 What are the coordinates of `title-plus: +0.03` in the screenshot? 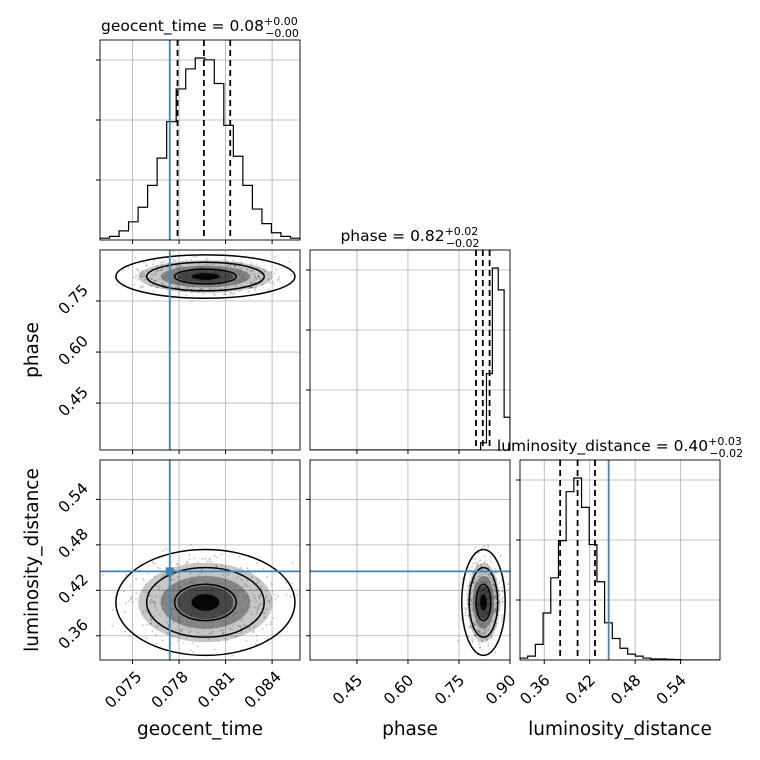 It's located at (725, 441).